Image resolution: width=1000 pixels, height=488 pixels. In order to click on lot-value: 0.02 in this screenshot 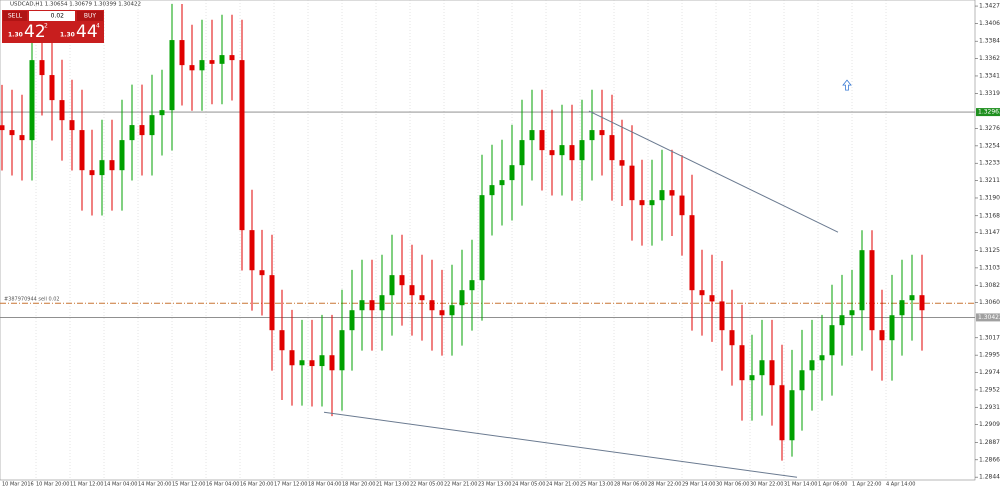, I will do `click(58, 16)`.